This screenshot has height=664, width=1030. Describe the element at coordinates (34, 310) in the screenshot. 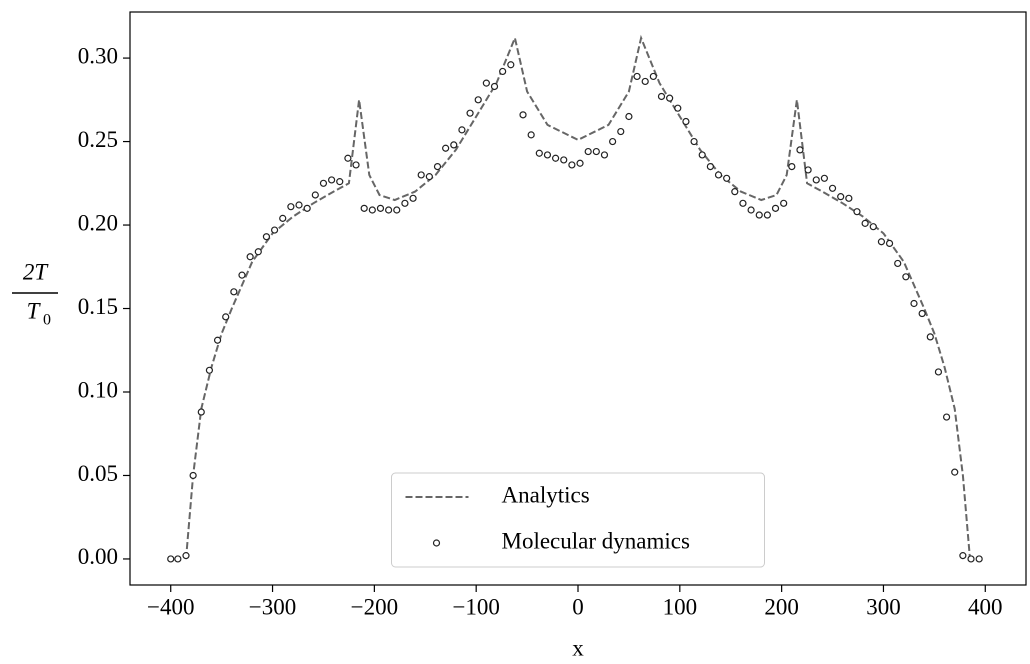

I see `y-axis-label-denominator: T` at that location.